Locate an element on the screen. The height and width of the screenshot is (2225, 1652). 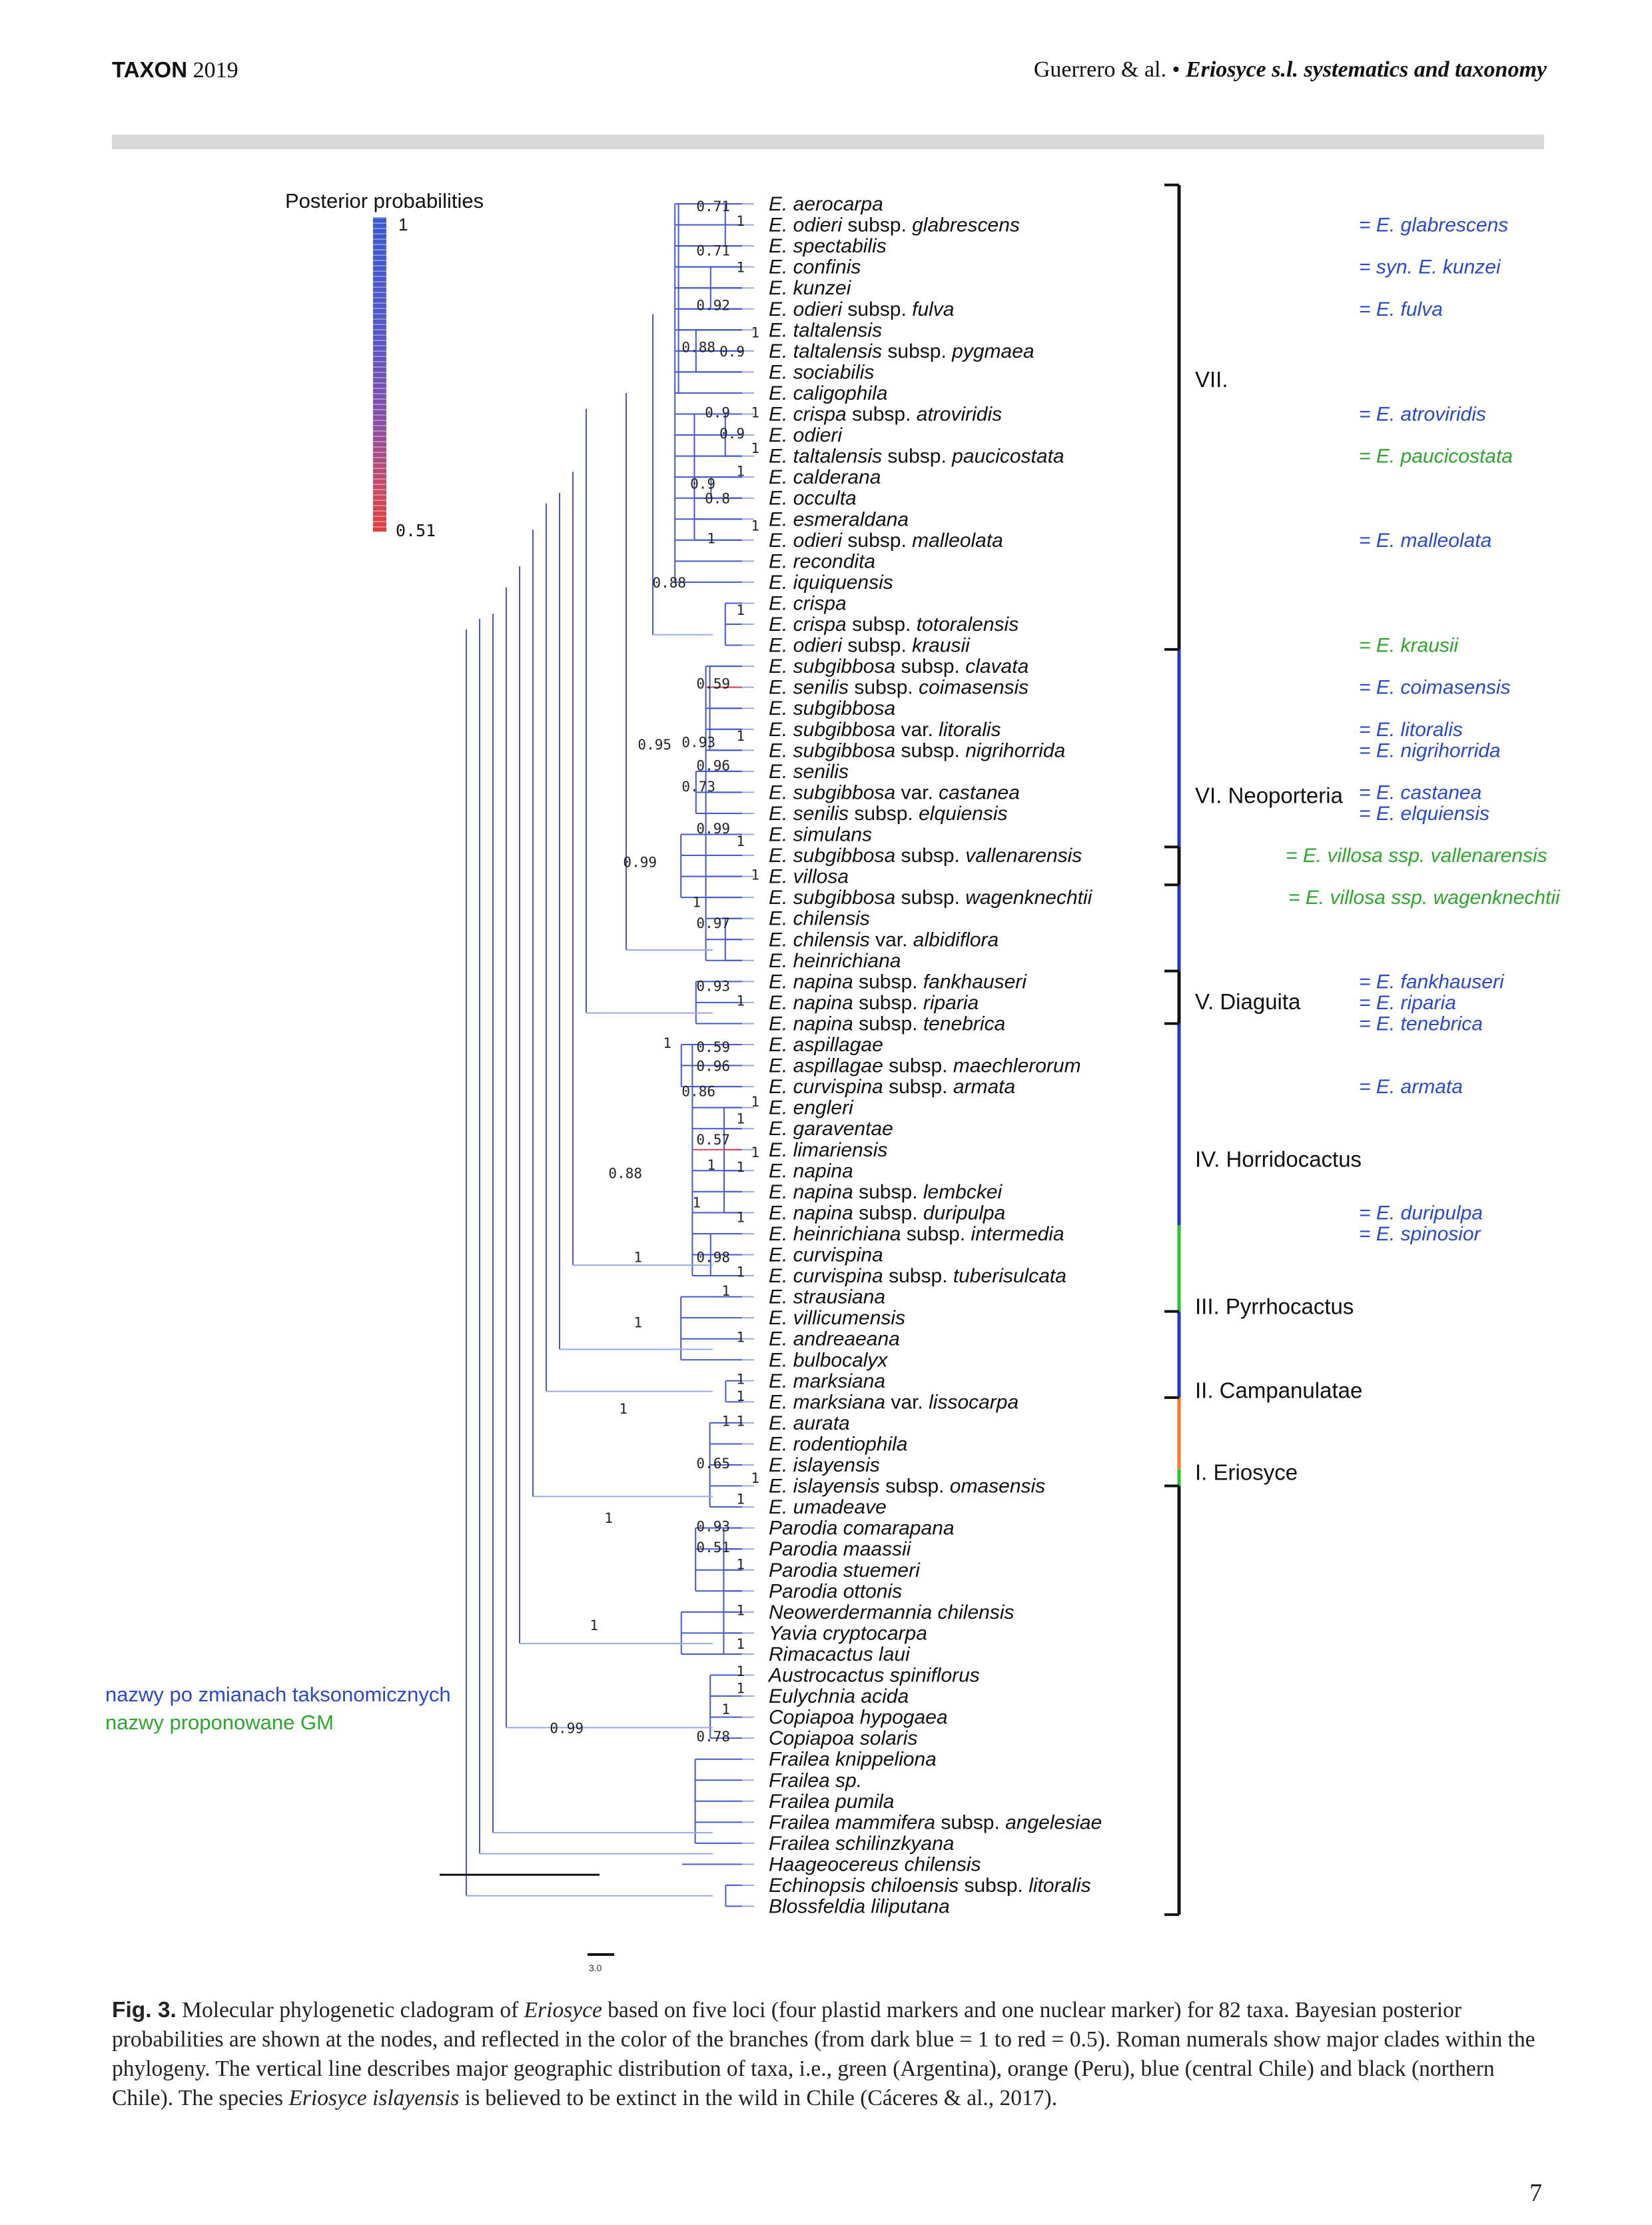
synonym-note: = E. elquiensis is located at coordinates (1424, 814).